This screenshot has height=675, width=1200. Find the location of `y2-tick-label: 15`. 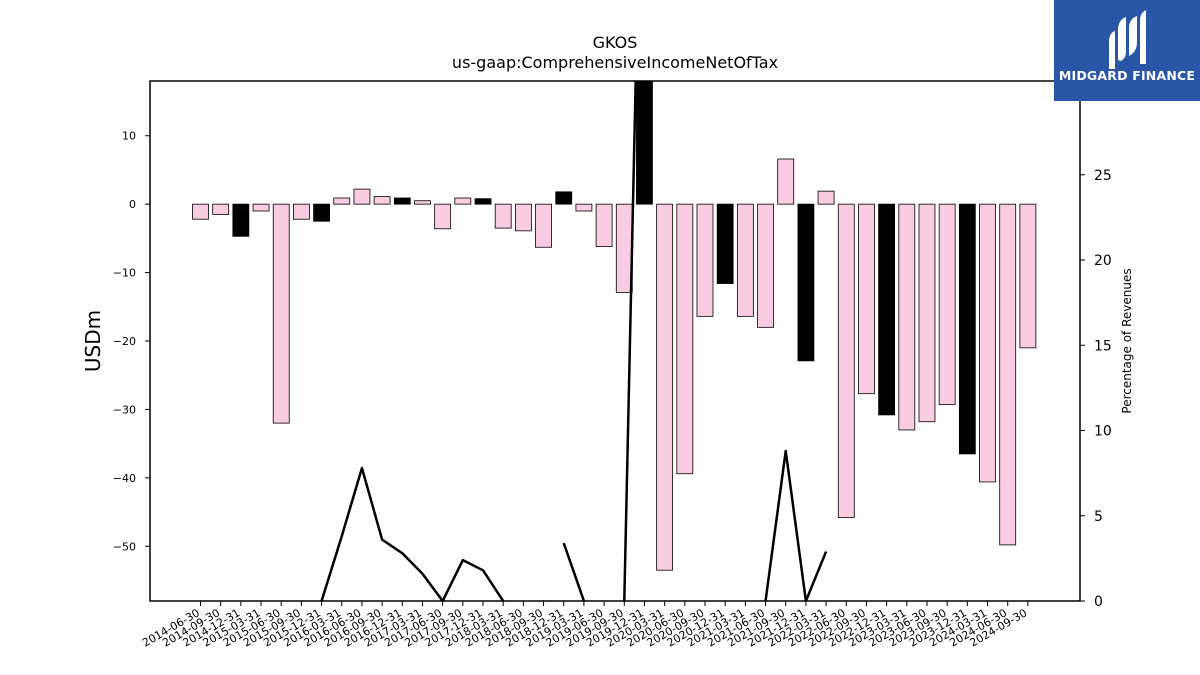

y2-tick-label: 15 is located at coordinates (1103, 346).